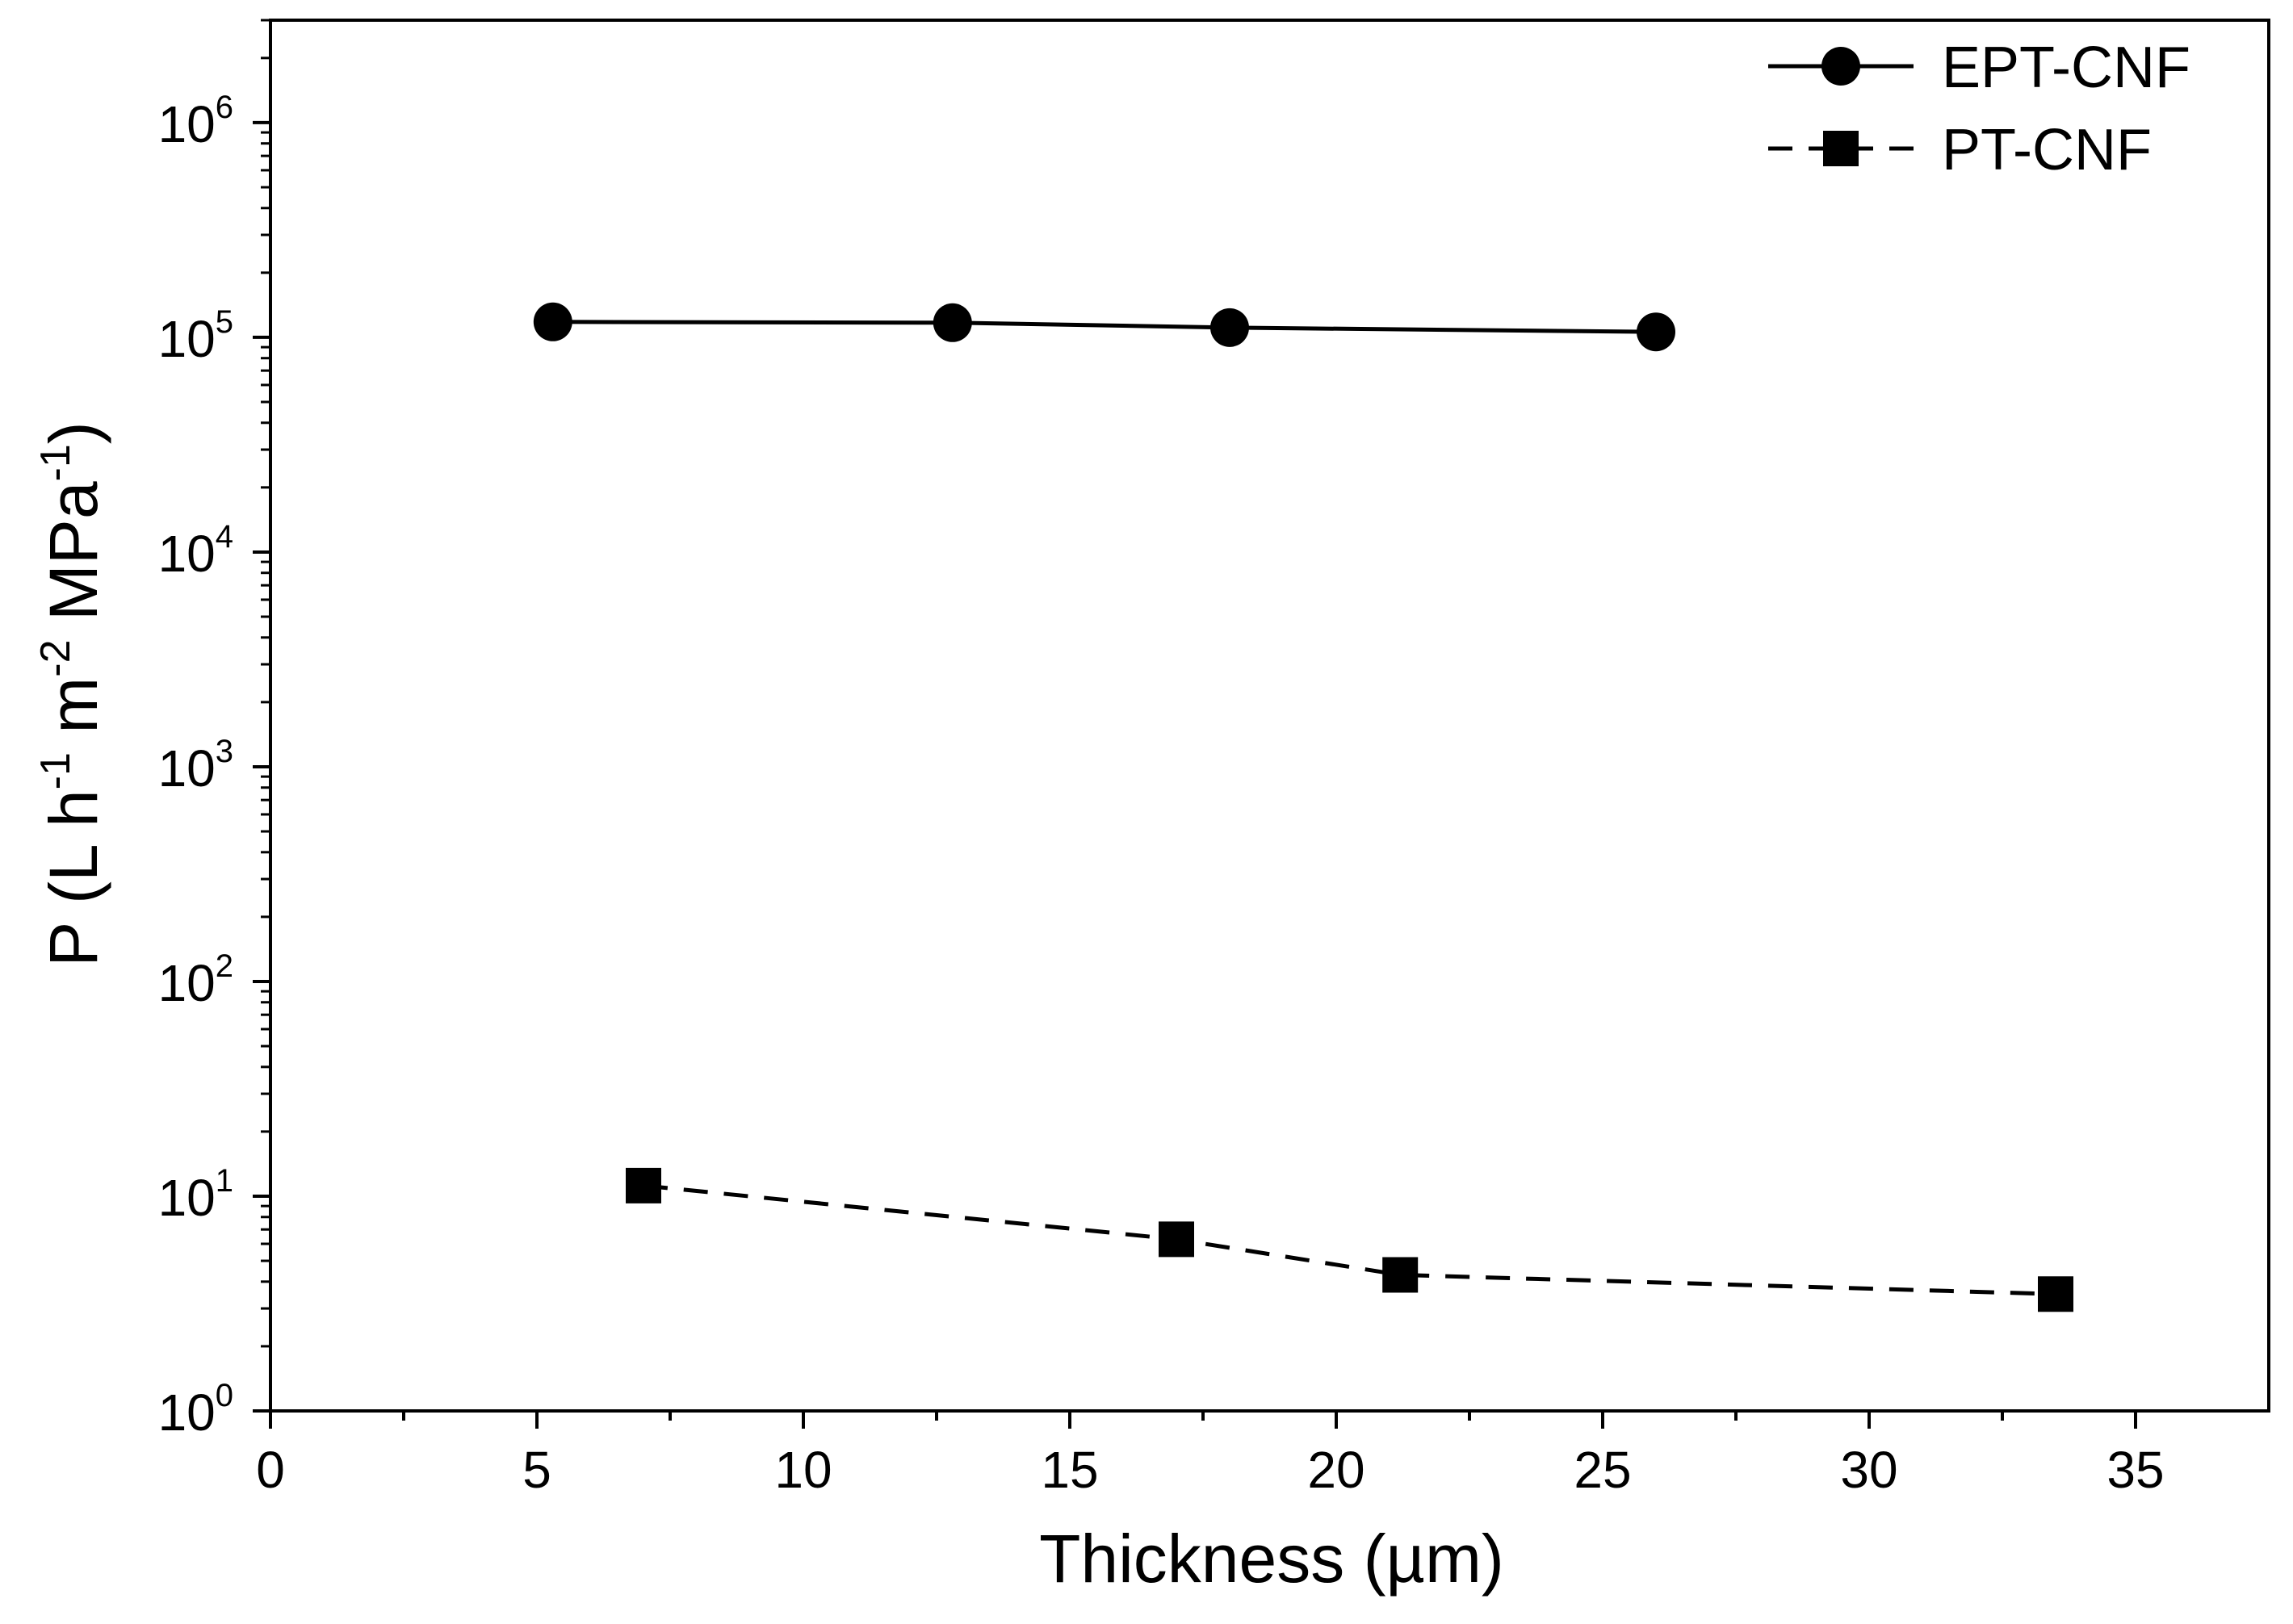 Image resolution: width=2293 pixels, height=1624 pixels. Describe the element at coordinates (803, 1470) in the screenshot. I see `x-tick-label: 10` at that location.